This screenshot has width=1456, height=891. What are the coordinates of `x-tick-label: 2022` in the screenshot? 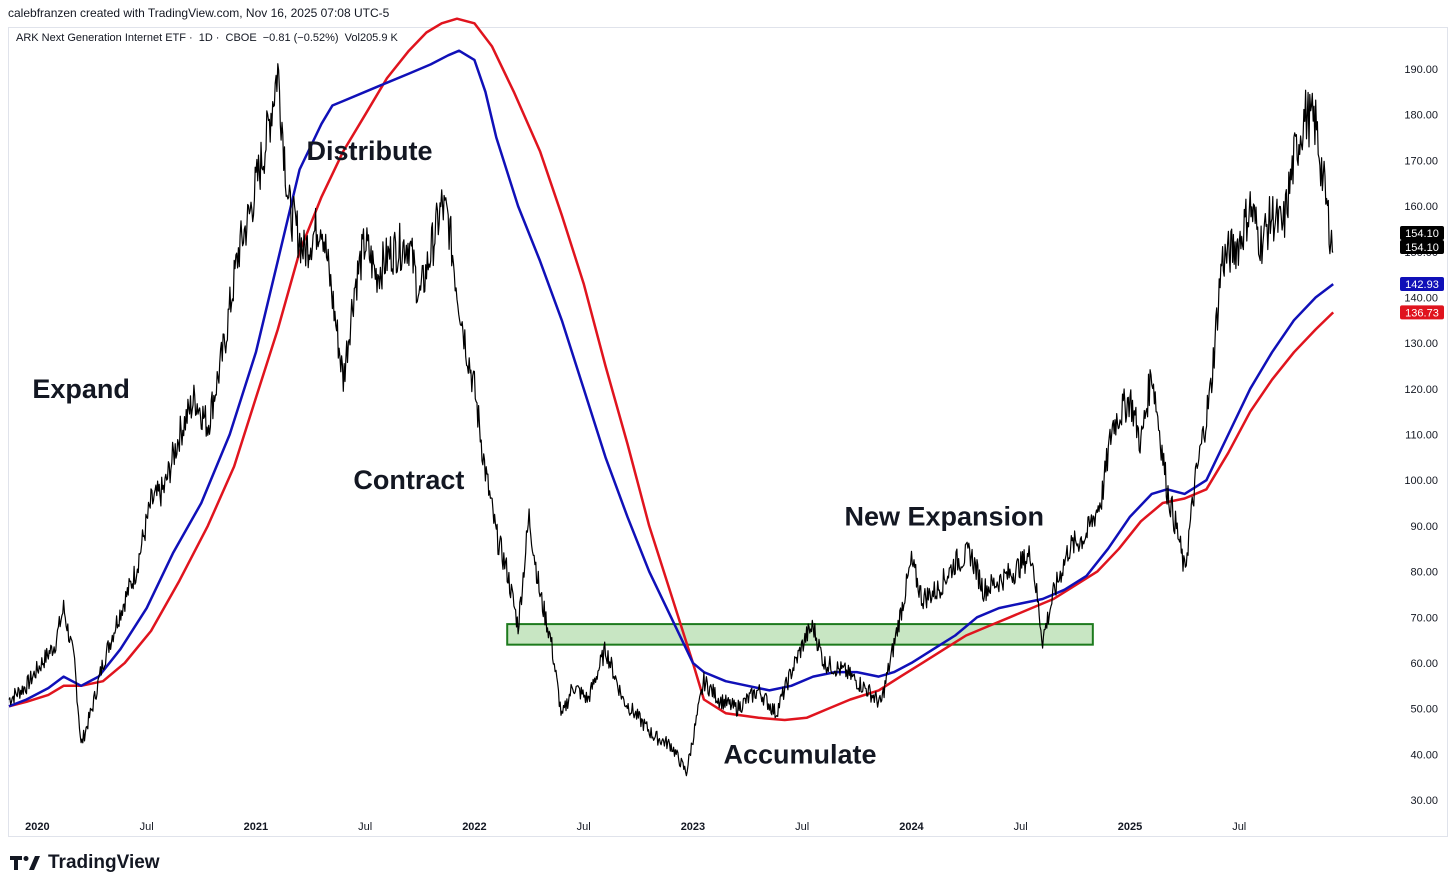 It's located at (474, 827).